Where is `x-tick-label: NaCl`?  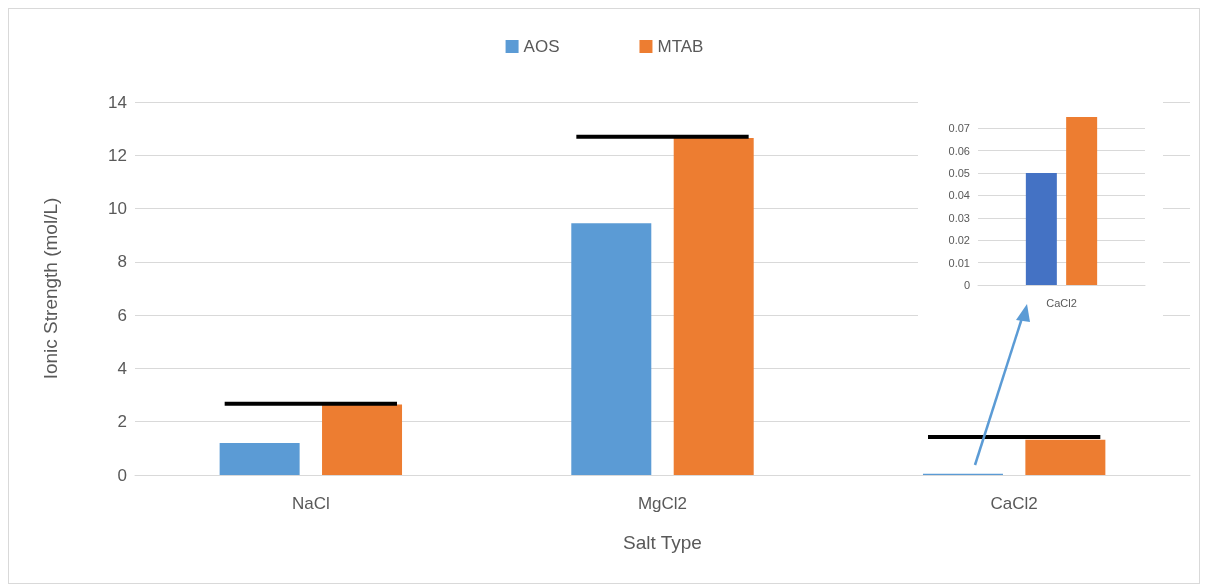 x-tick-label: NaCl is located at coordinates (310, 503).